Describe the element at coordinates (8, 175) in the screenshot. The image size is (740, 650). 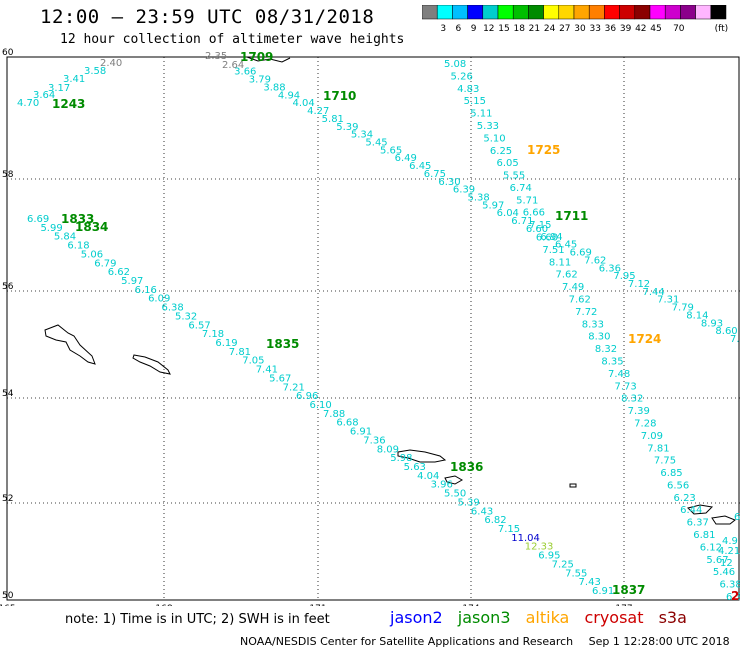
I see `lat-tick-label: 58` at that location.